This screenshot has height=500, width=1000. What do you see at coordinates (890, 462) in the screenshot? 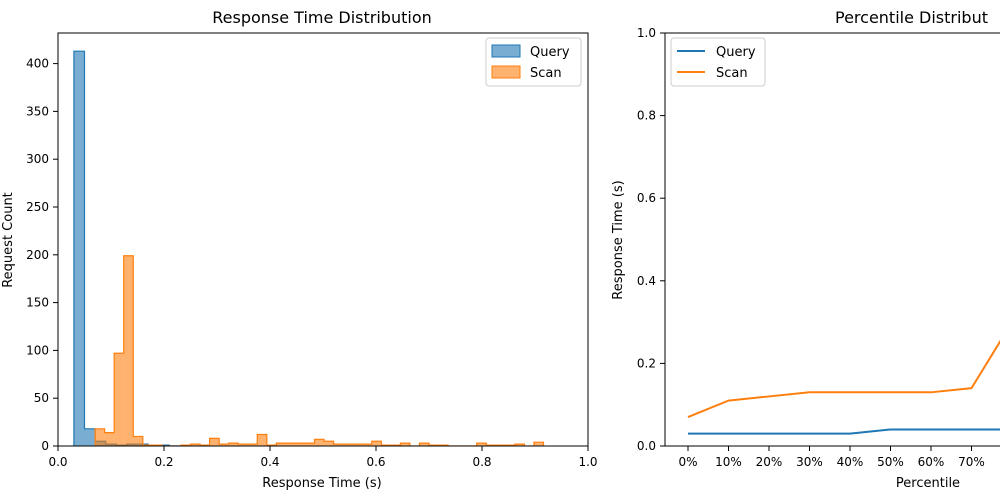
I see `x-tick-label: 50%` at bounding box center [890, 462].